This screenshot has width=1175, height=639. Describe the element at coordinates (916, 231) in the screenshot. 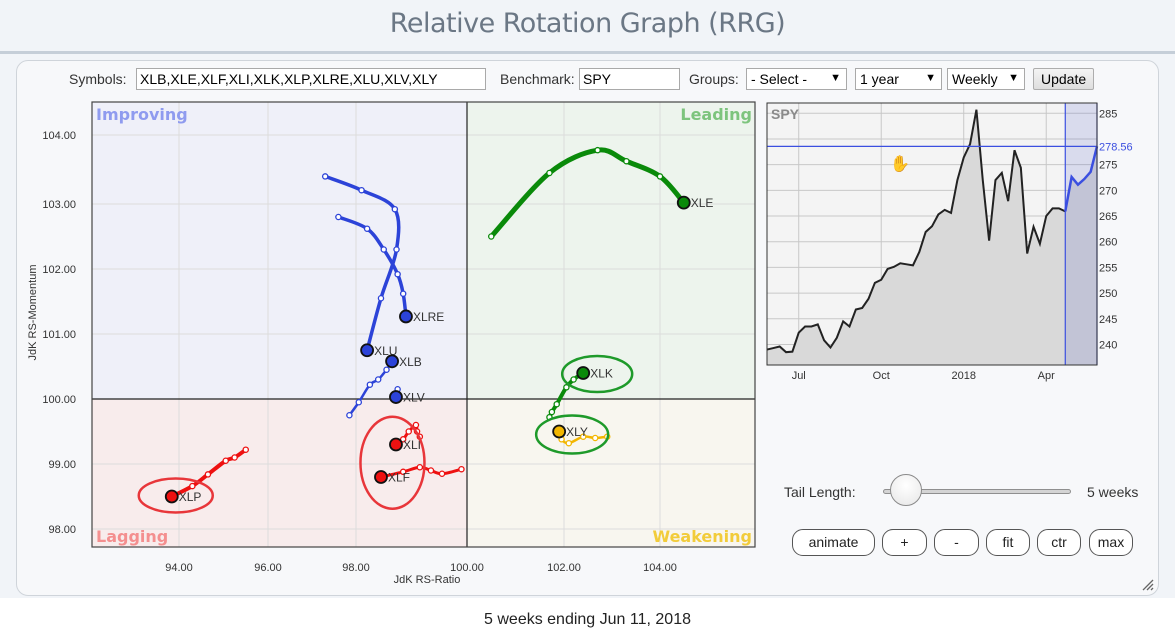

I see `spy-price-line` at that location.